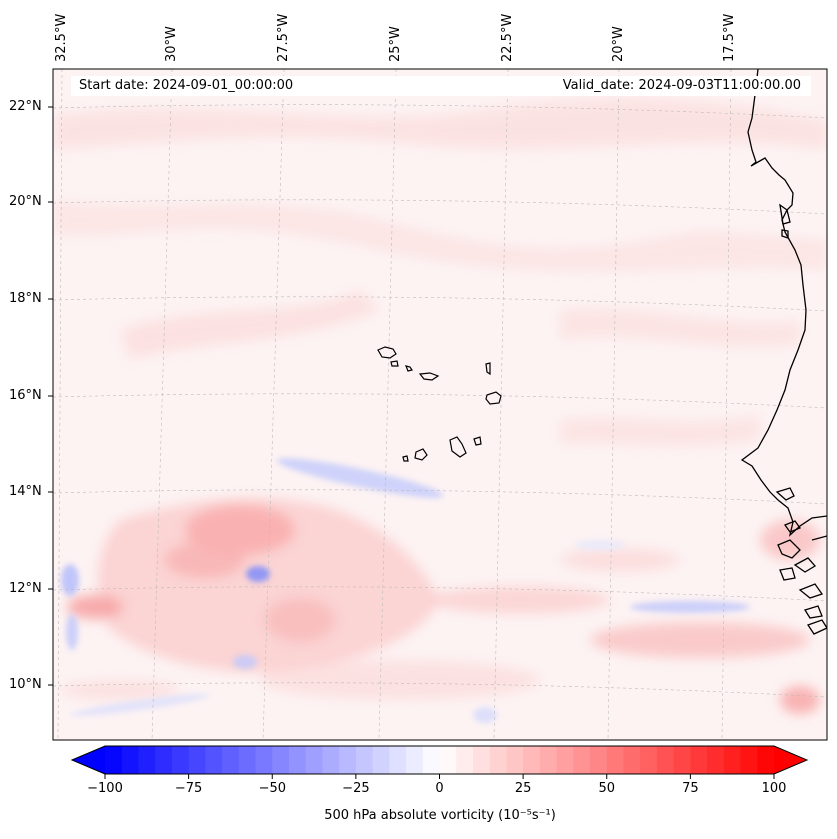  Describe the element at coordinates (61, 37) in the screenshot. I see `lon-label-32-5w: 32.5°W` at that location.